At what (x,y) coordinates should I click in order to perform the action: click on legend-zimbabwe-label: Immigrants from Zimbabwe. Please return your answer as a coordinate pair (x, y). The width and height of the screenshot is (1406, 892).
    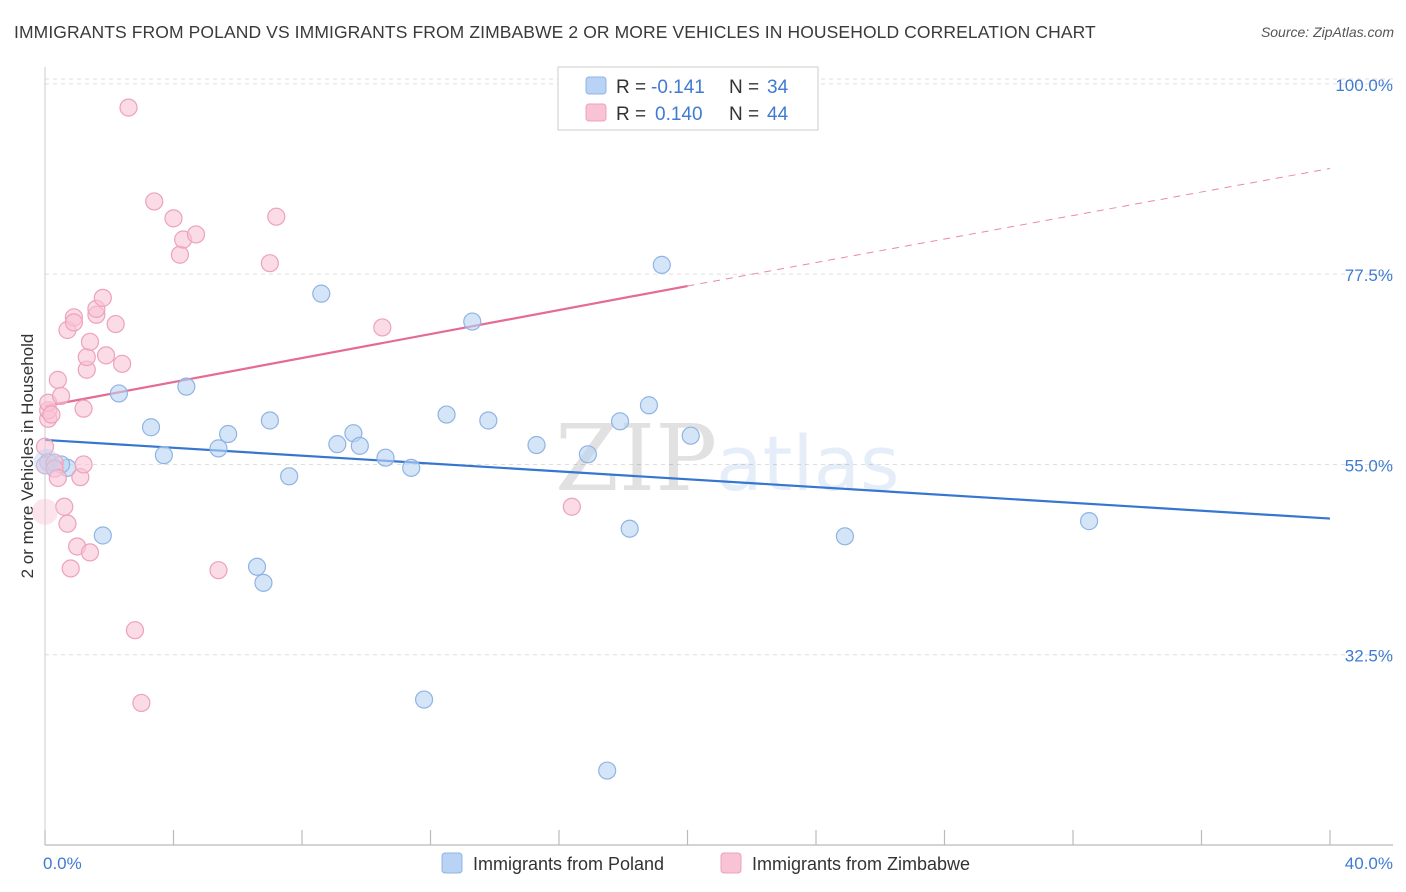
    Looking at the image, I should click on (861, 864).